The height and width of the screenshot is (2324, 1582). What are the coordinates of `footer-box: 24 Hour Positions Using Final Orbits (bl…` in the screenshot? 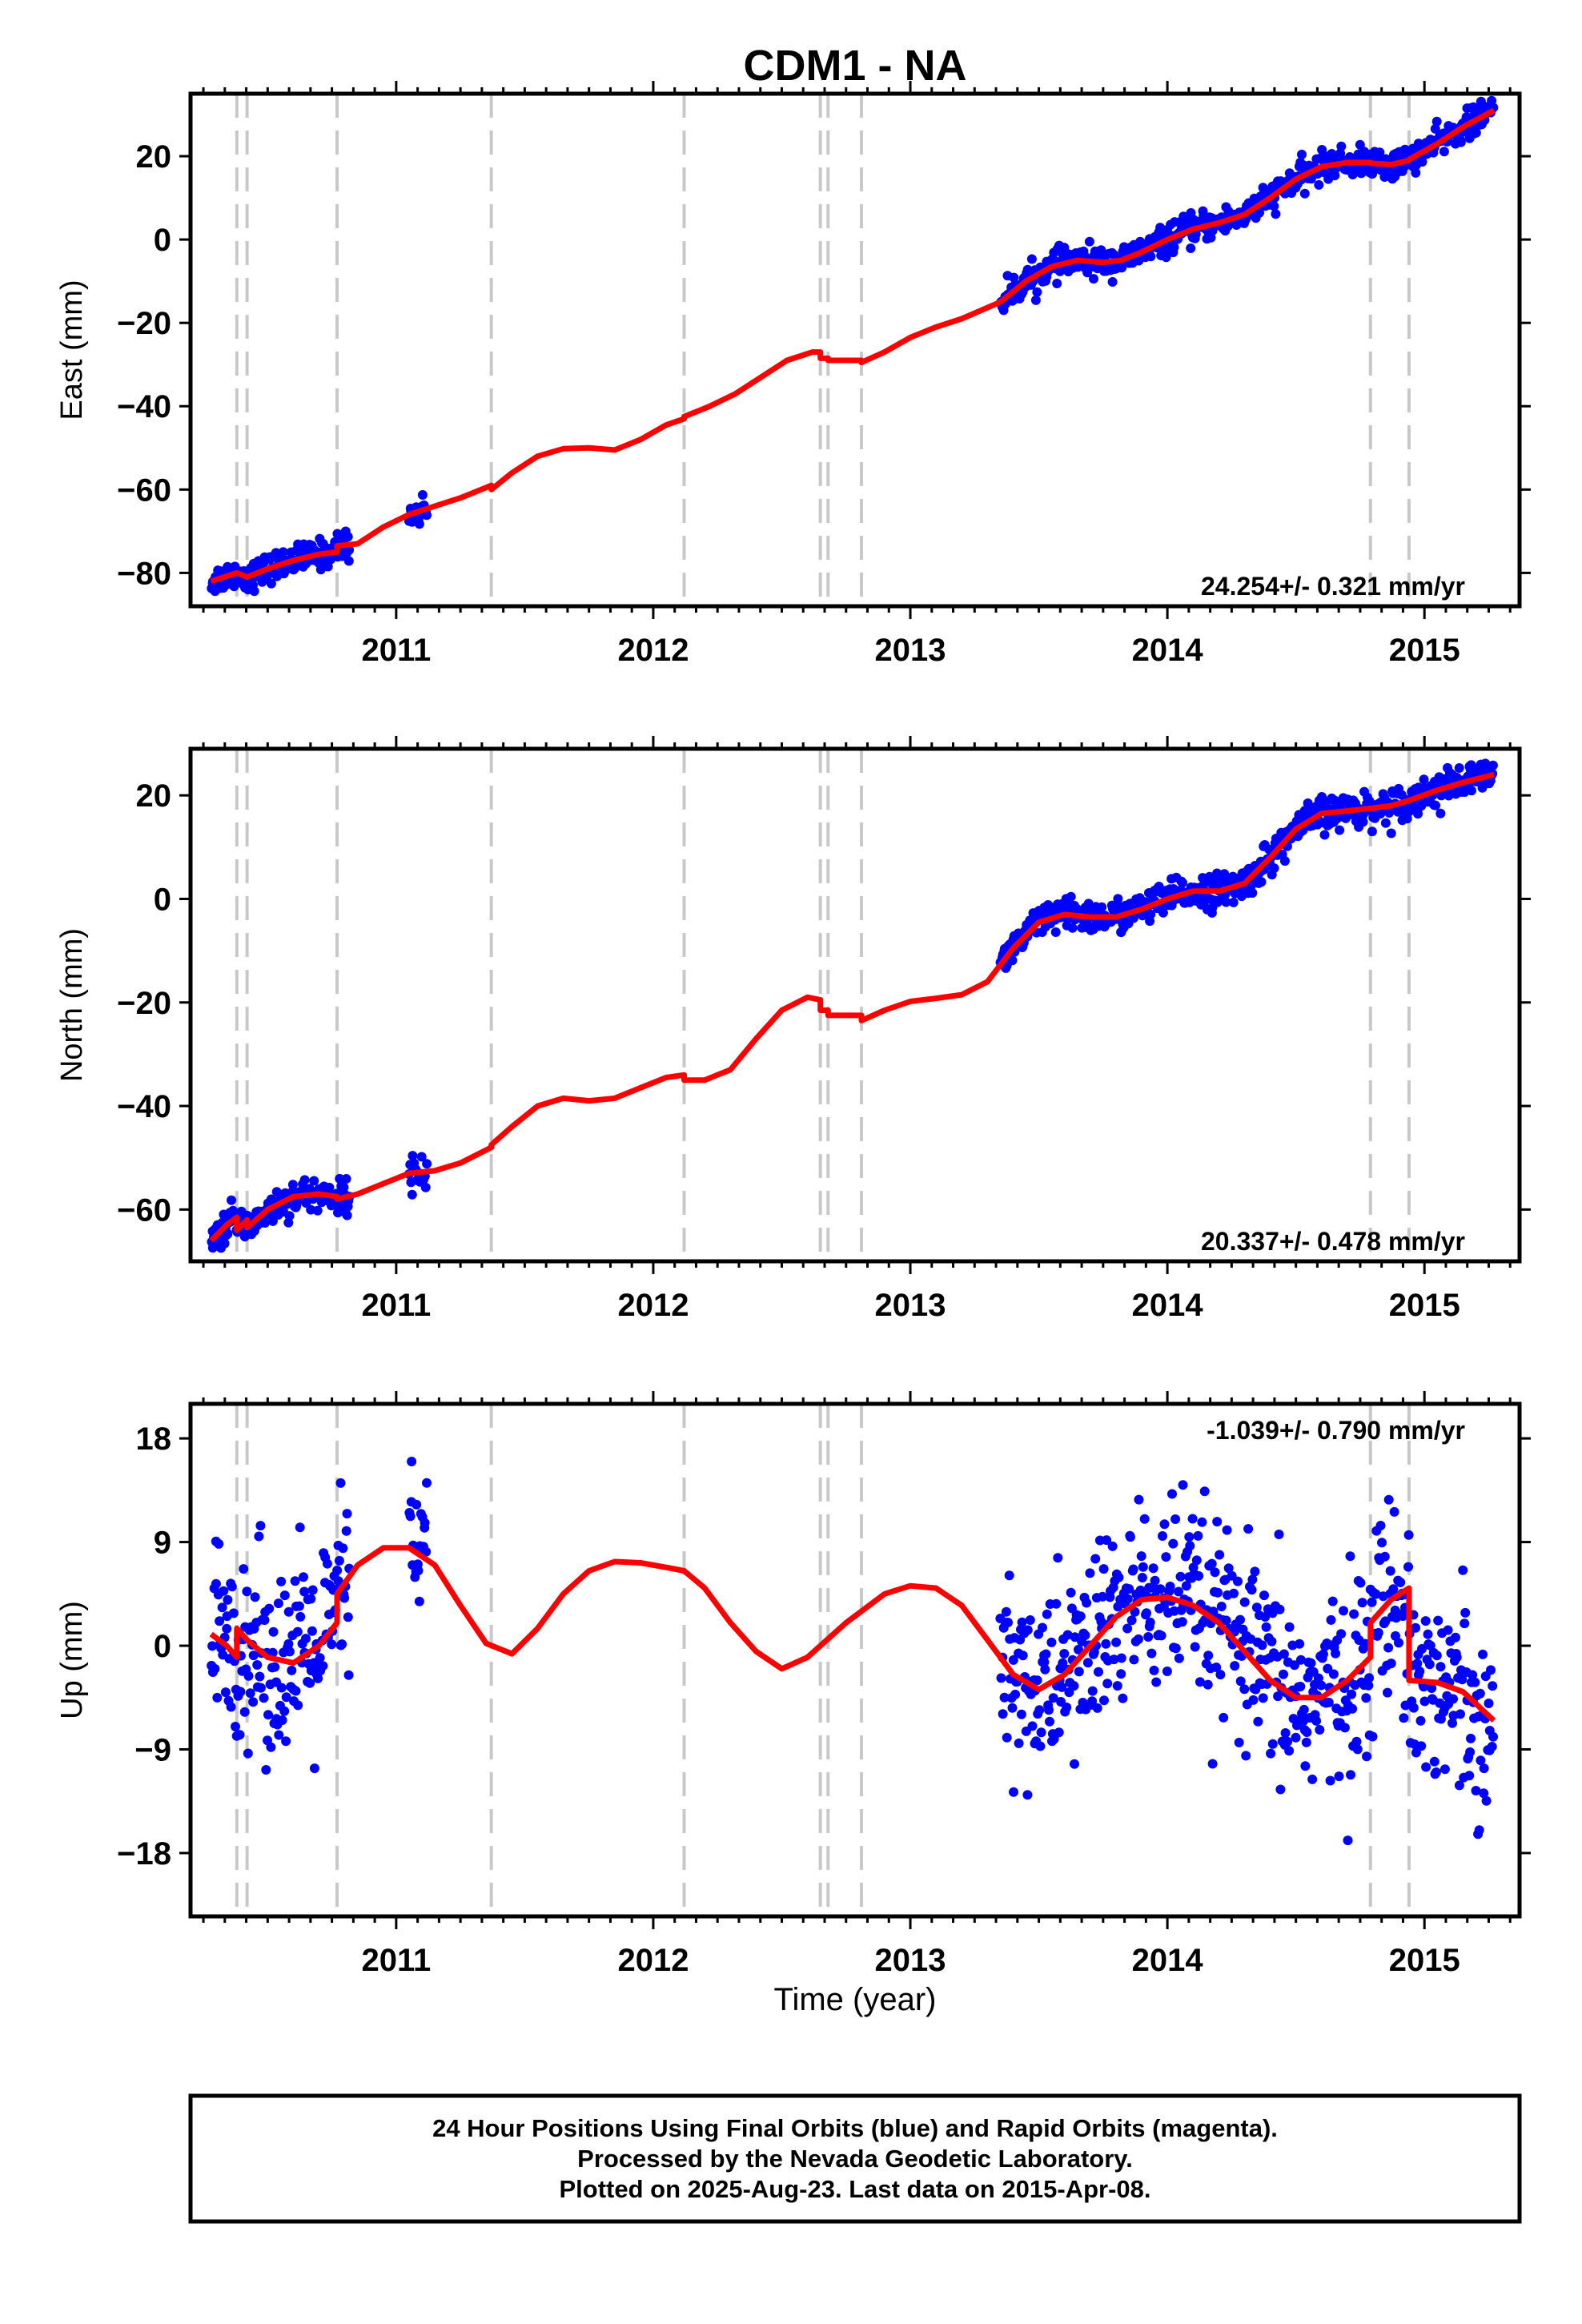 It's located at (855, 2158).